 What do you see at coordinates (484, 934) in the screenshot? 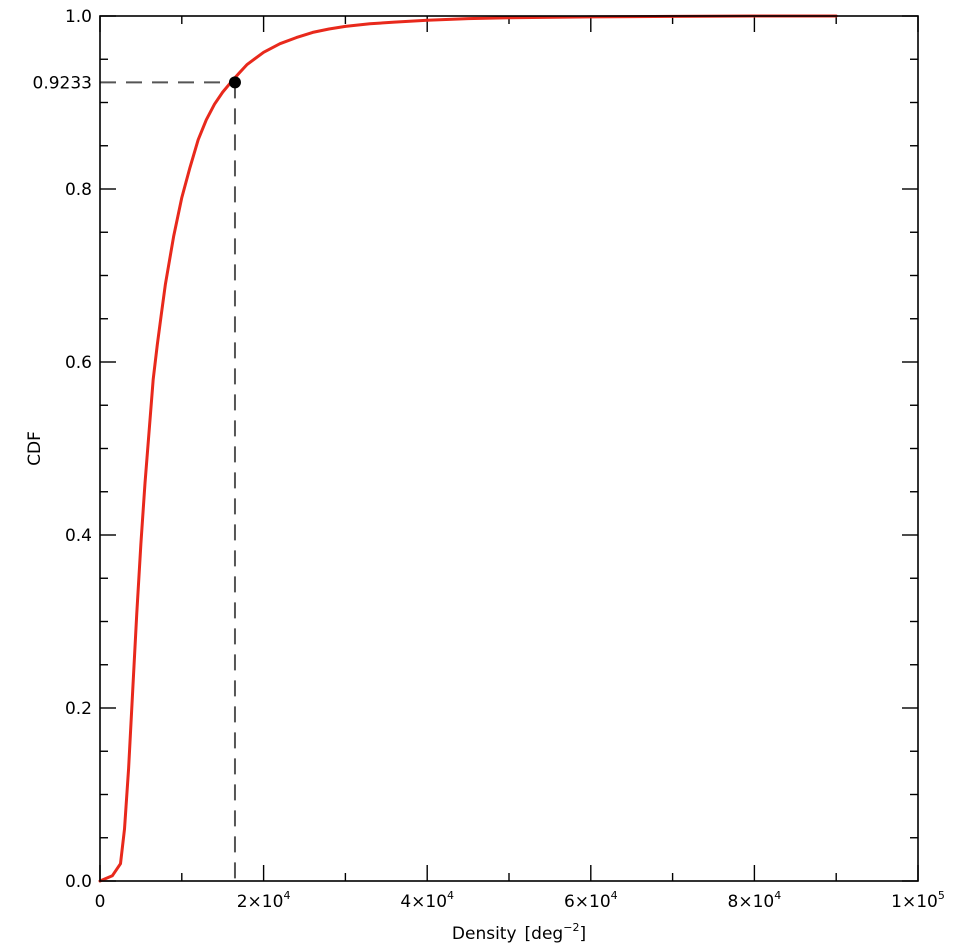
I see `x-axis-title-label: Density` at bounding box center [484, 934].